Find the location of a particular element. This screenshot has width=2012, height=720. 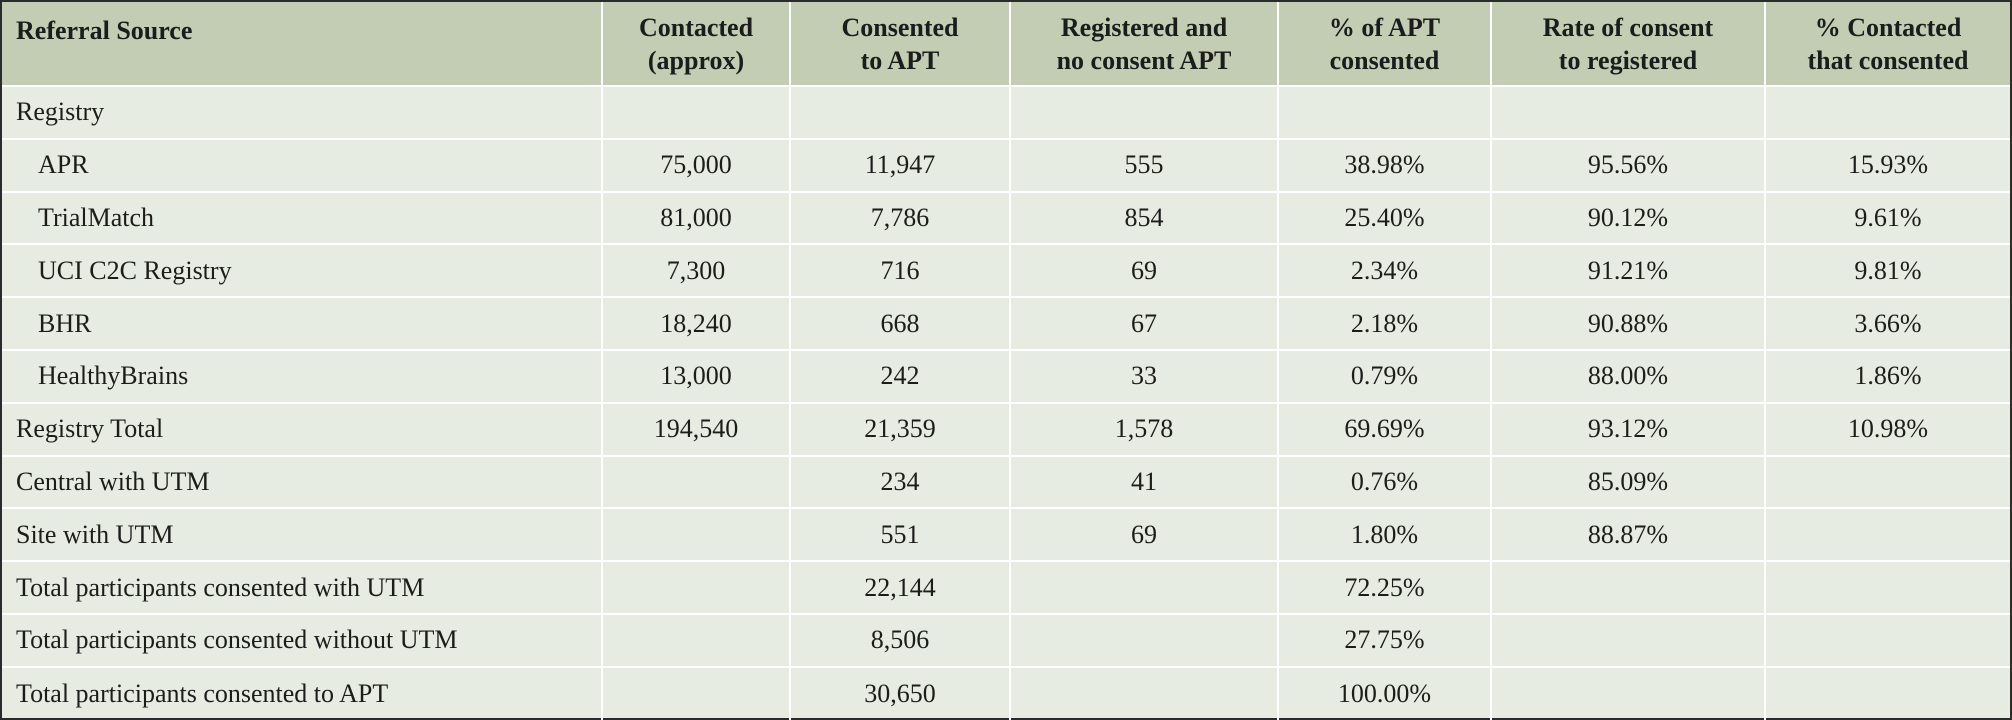

pct-apt-cell: 27.75% is located at coordinates (1384, 639).